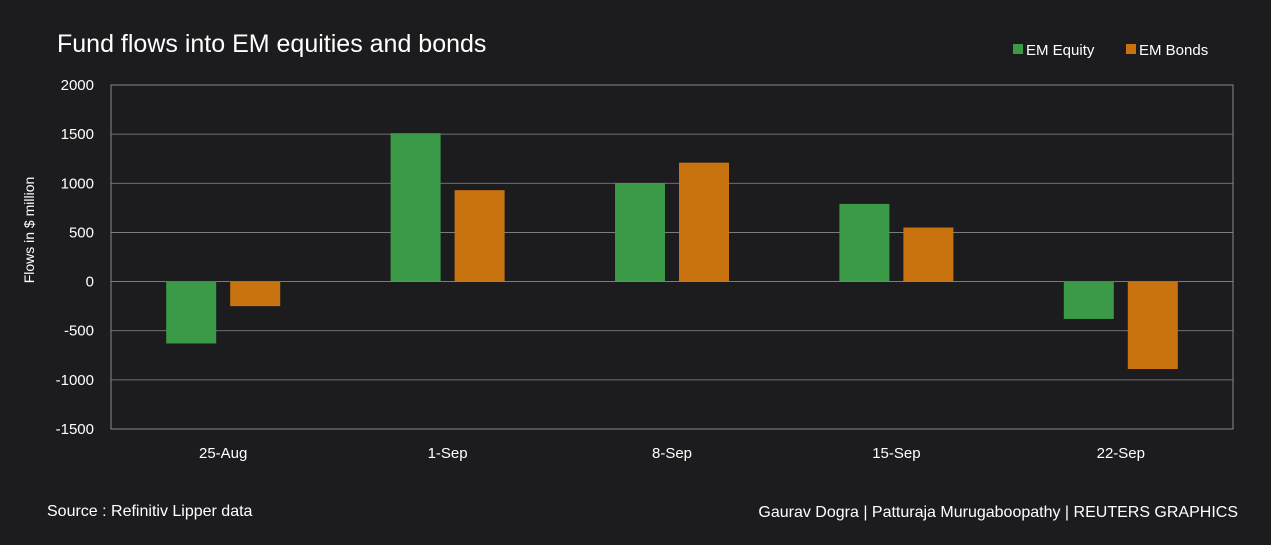  I want to click on legend-label: EM Bonds, so click(1173, 50).